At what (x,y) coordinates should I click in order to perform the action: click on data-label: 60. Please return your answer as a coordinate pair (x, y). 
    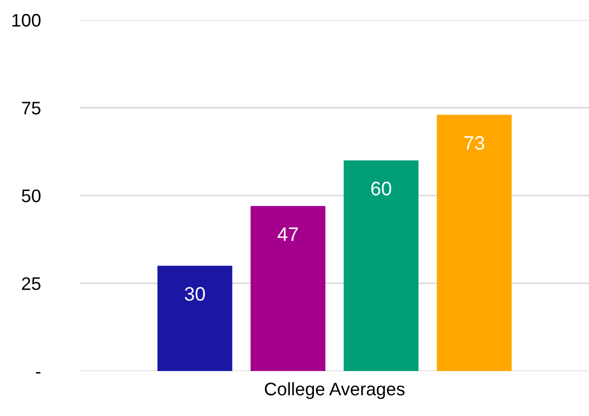
    Looking at the image, I should click on (381, 189).